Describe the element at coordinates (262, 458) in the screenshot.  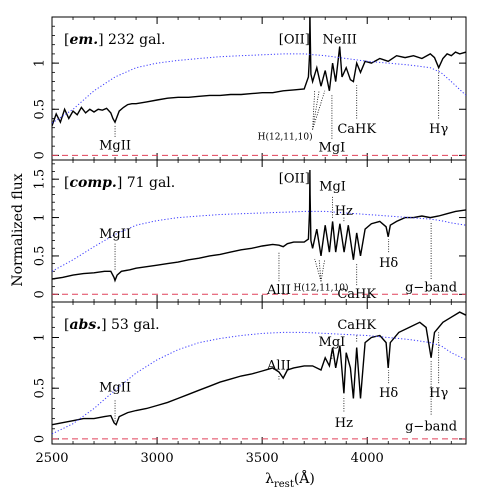
I see `x-tick-label: 3500` at that location.